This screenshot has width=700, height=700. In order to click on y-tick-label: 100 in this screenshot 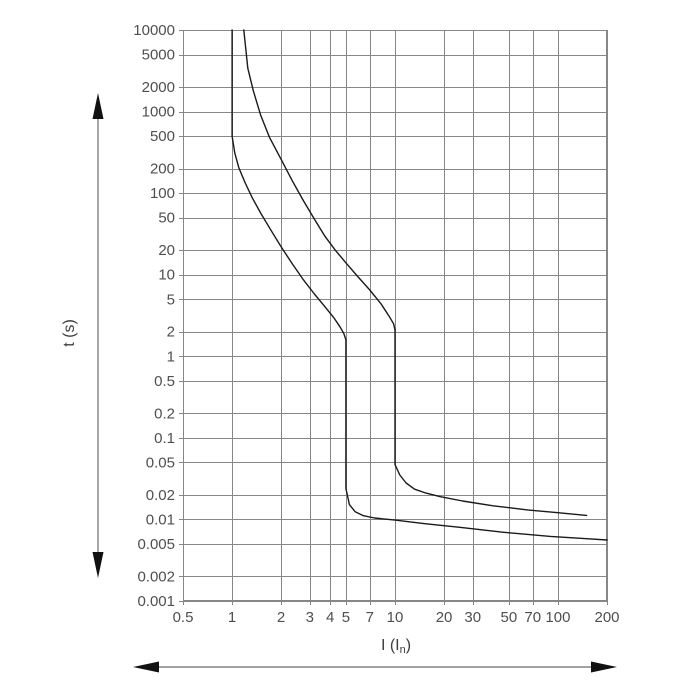, I will do `click(162, 193)`.